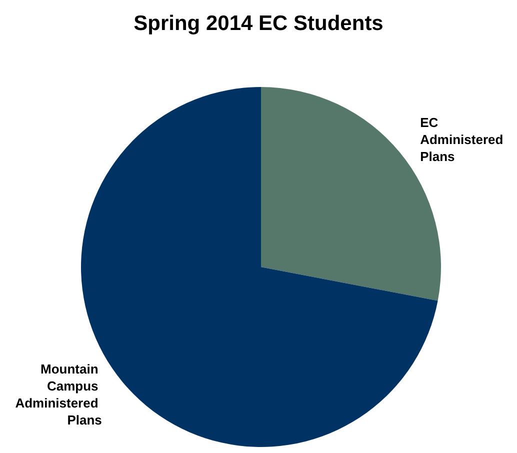  Describe the element at coordinates (463, 139) in the screenshot. I see `slice-label: EC Administered Plans` at that location.